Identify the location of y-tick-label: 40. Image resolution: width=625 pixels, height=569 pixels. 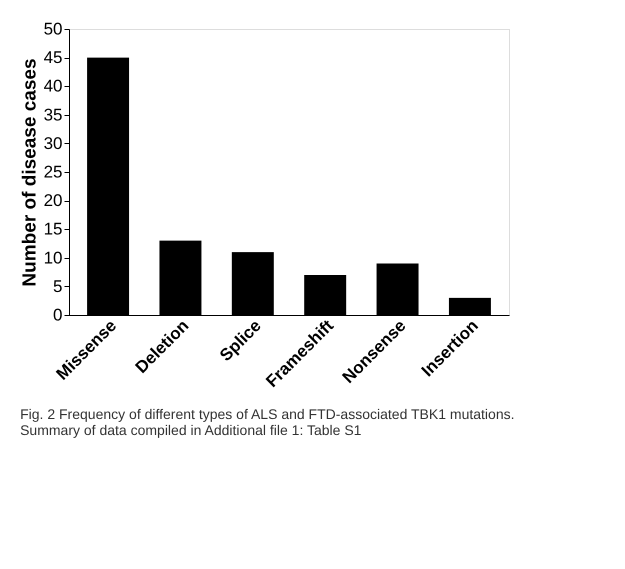
(53, 86).